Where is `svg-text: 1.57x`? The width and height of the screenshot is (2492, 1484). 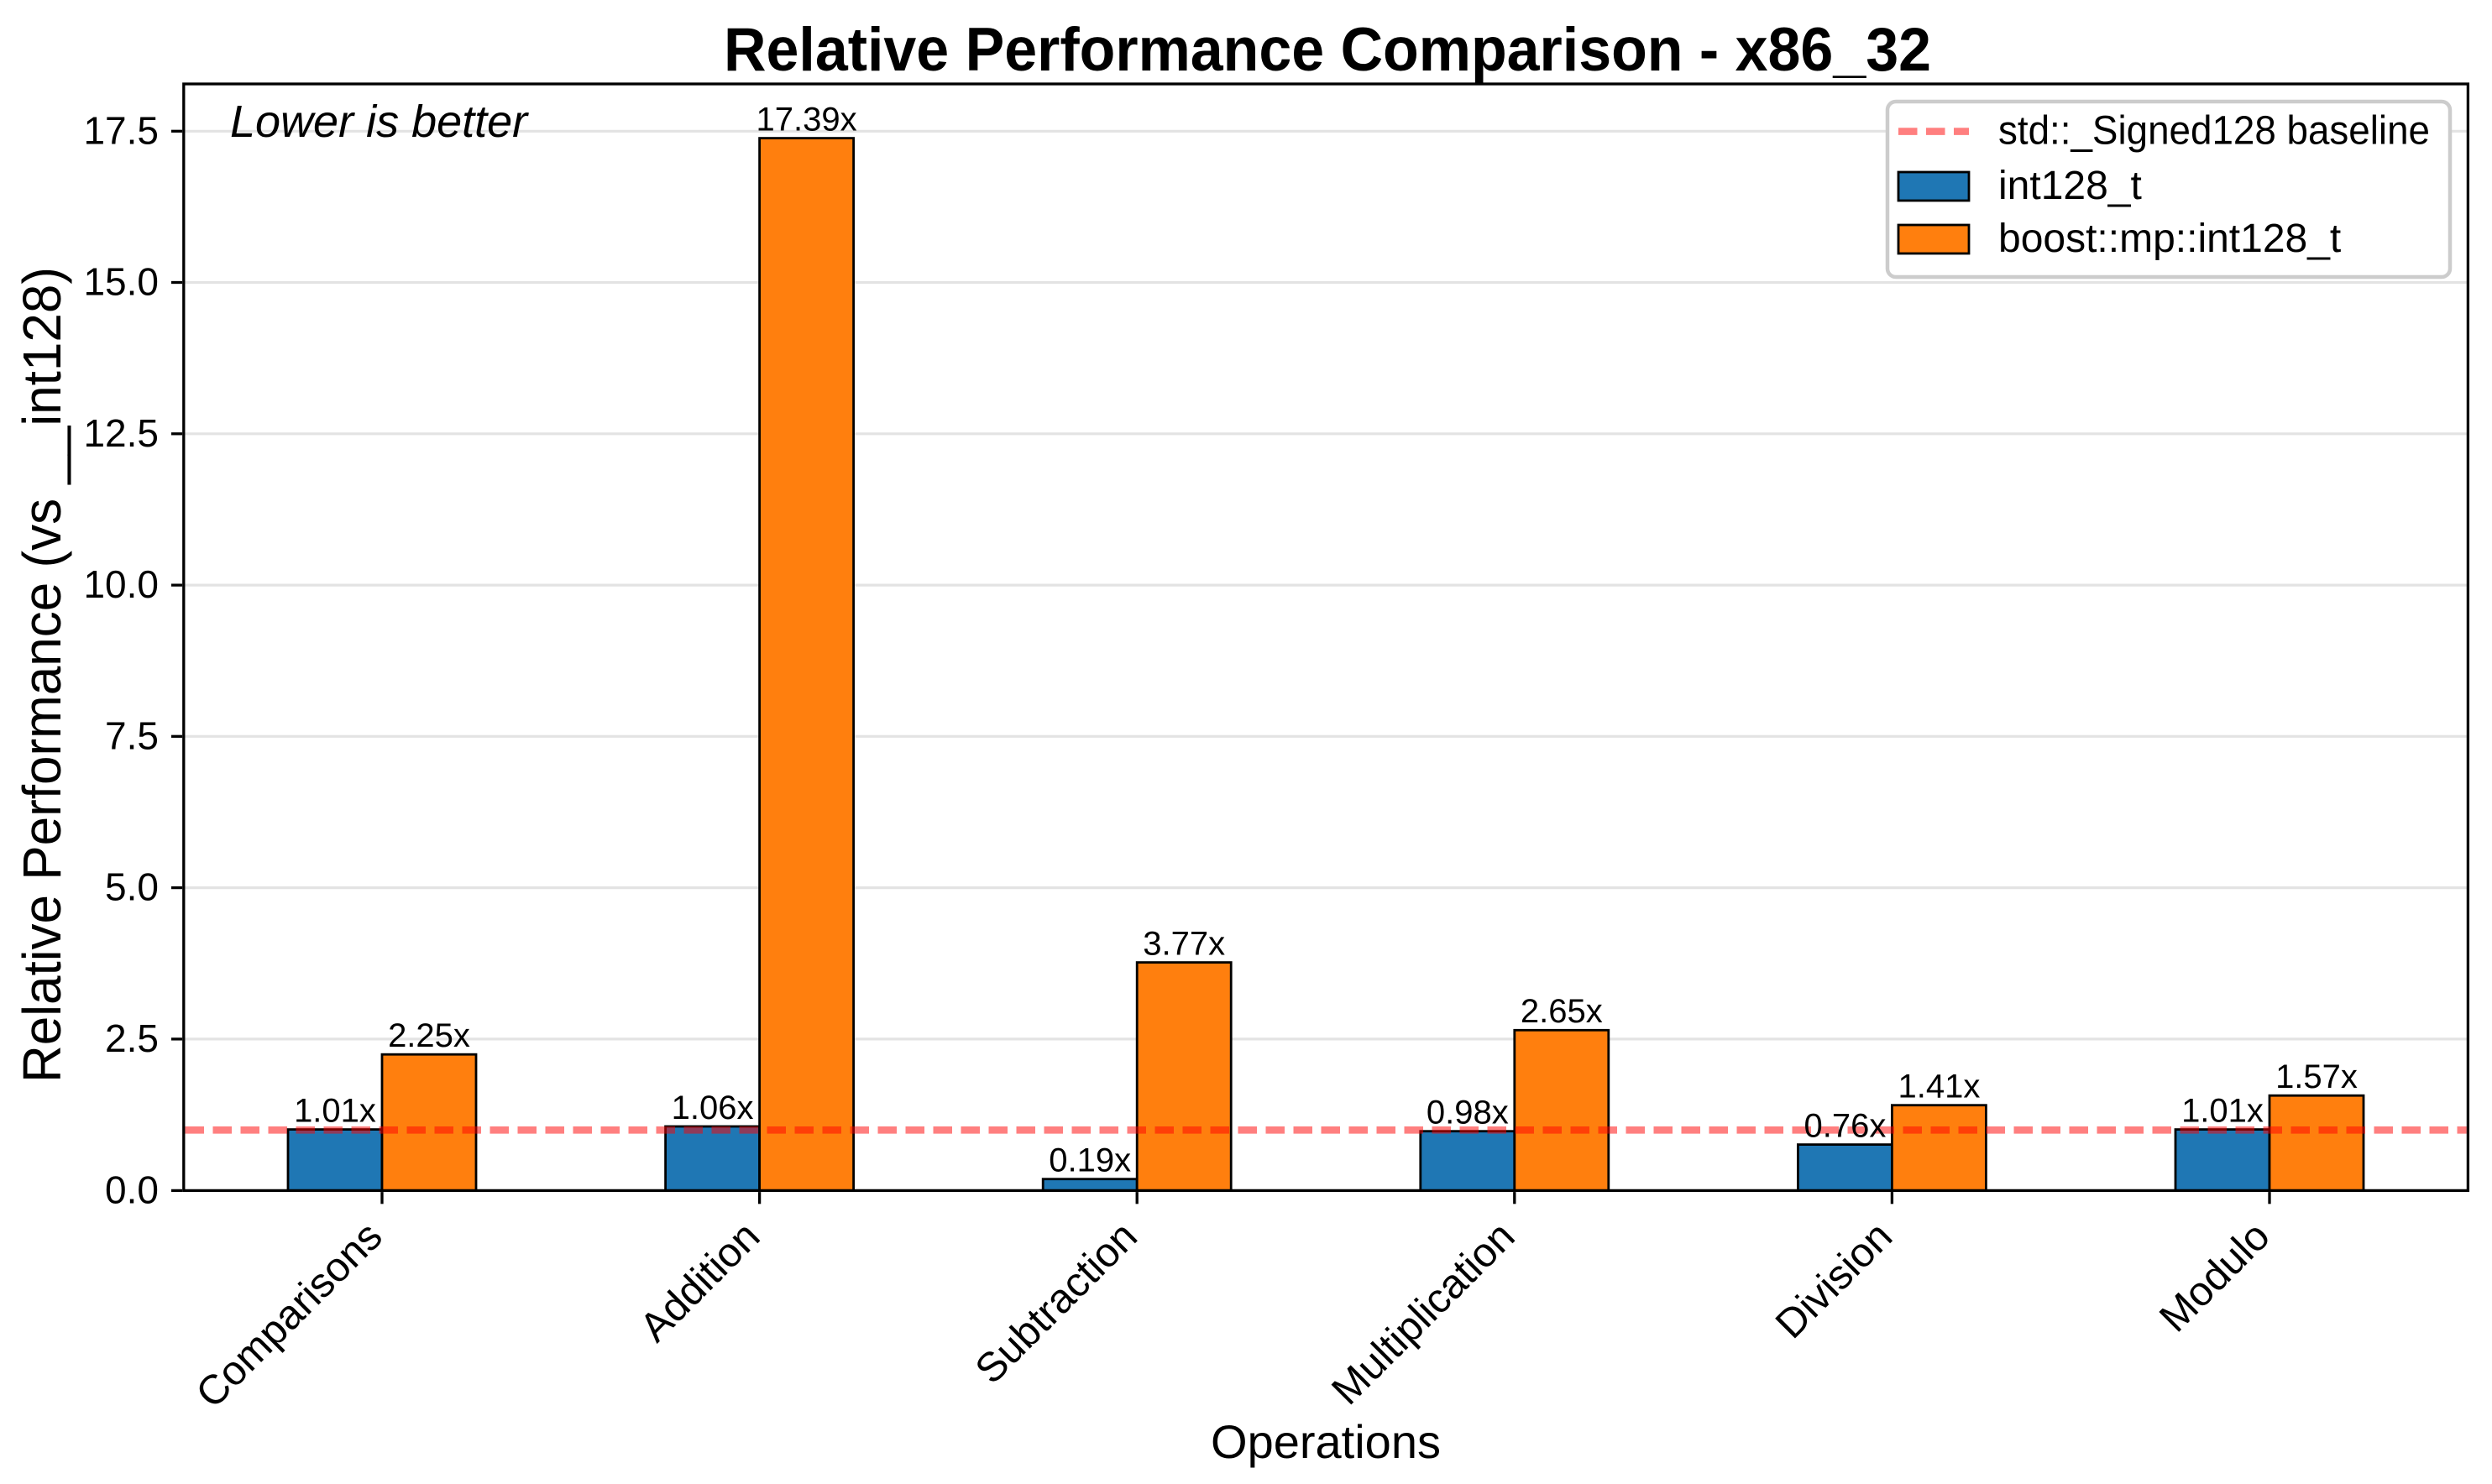
svg-text: 1.57x is located at coordinates (2316, 1076).